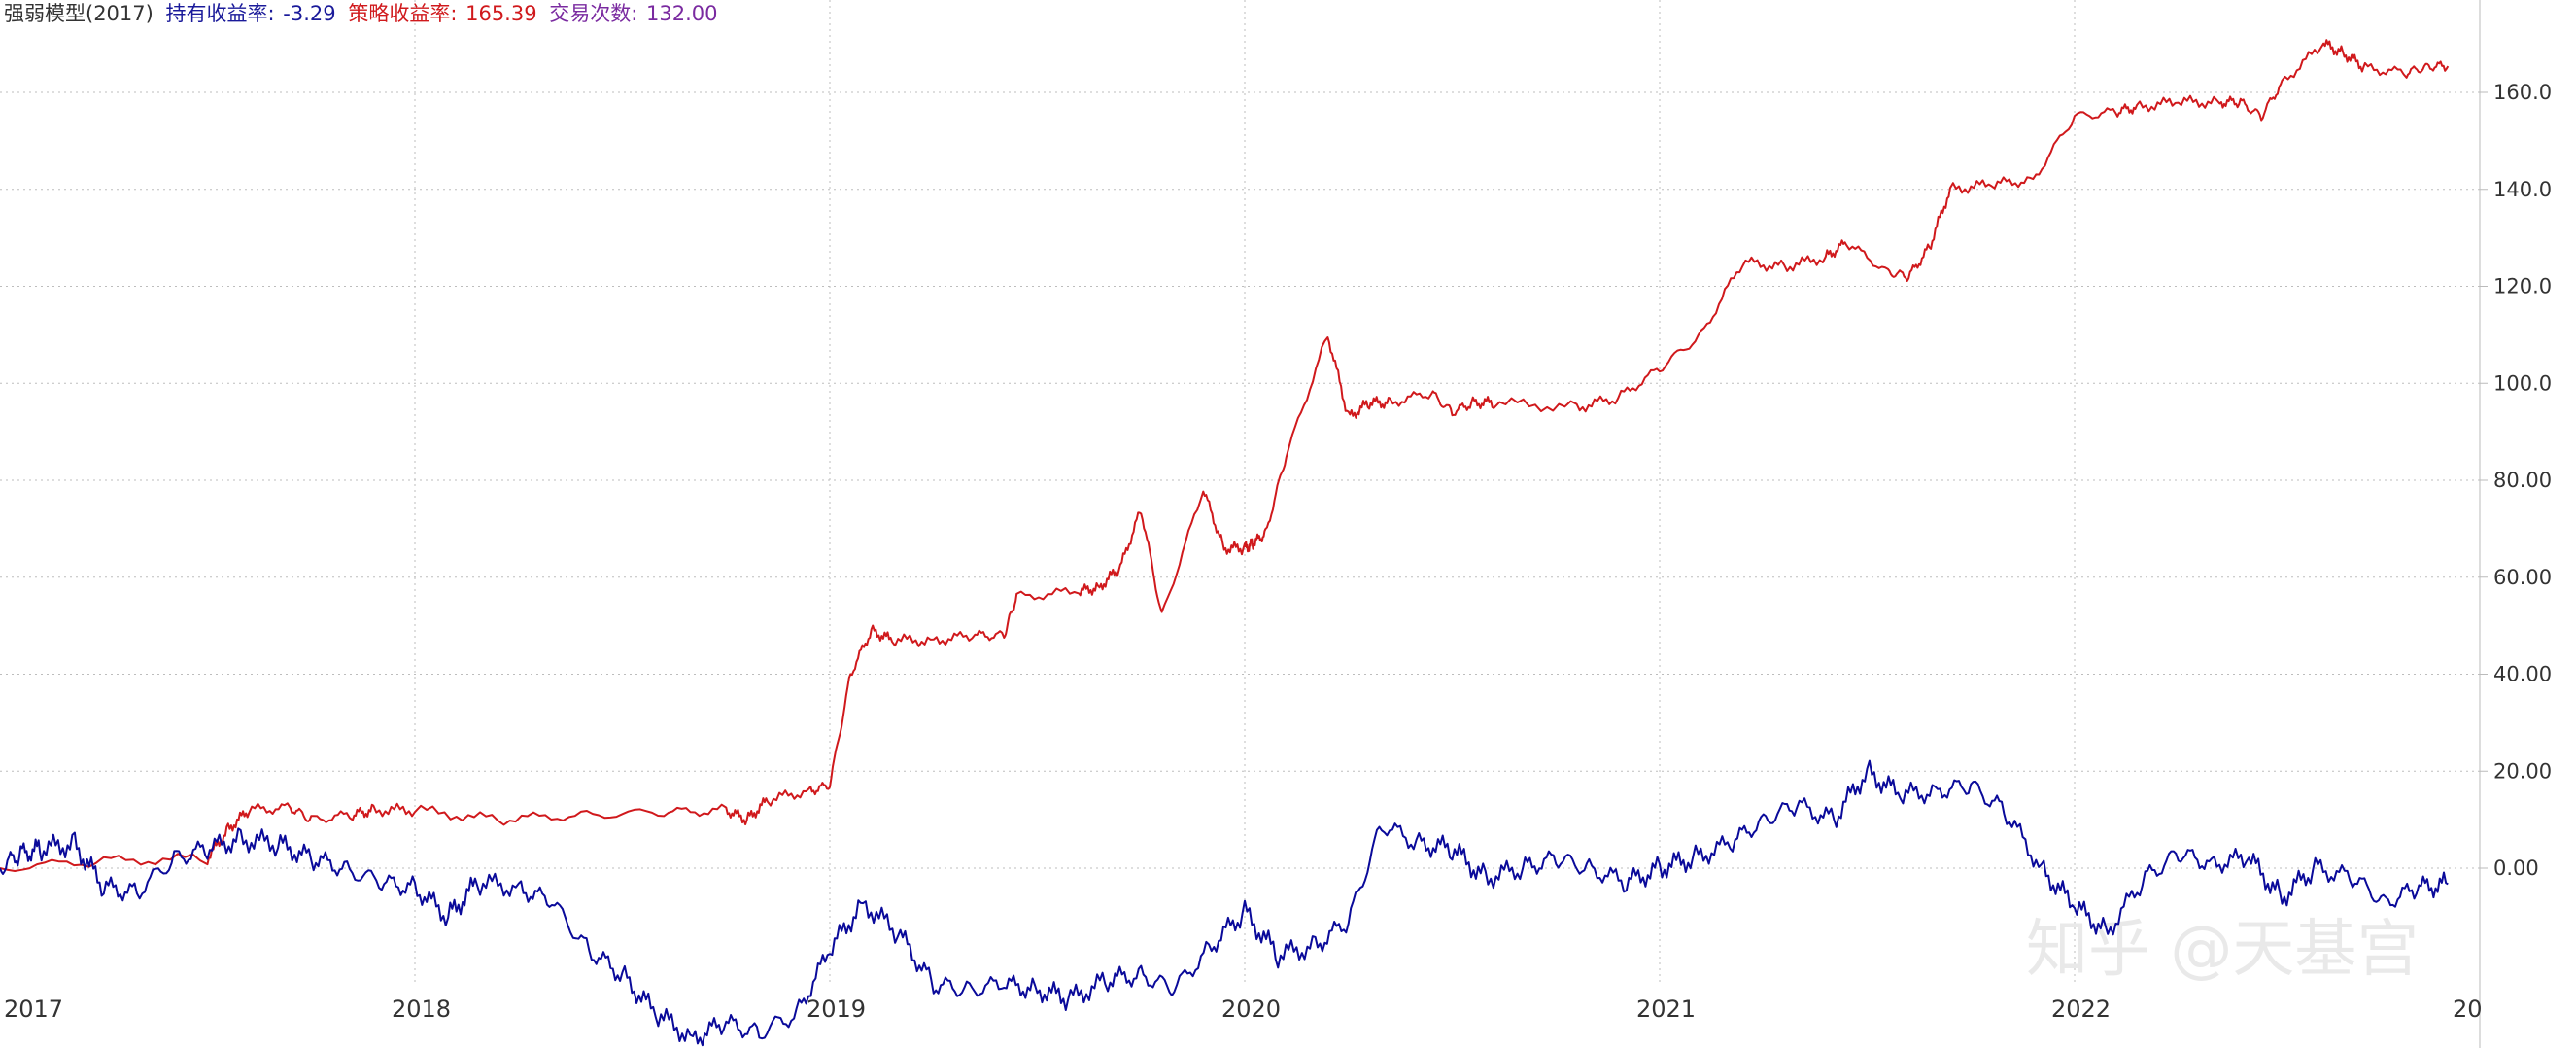  I want to click on y-tick-label: 40.00, so click(2522, 674).